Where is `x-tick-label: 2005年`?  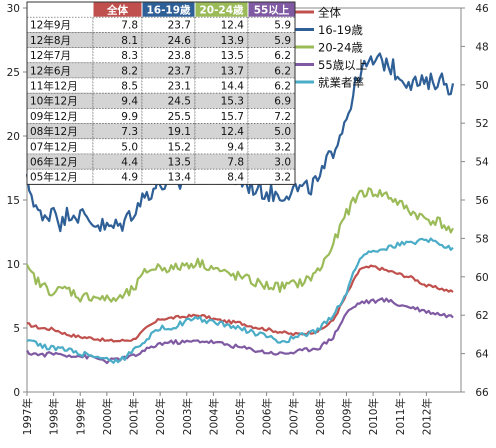
x-tick-label: 2005年 is located at coordinates (240, 416).